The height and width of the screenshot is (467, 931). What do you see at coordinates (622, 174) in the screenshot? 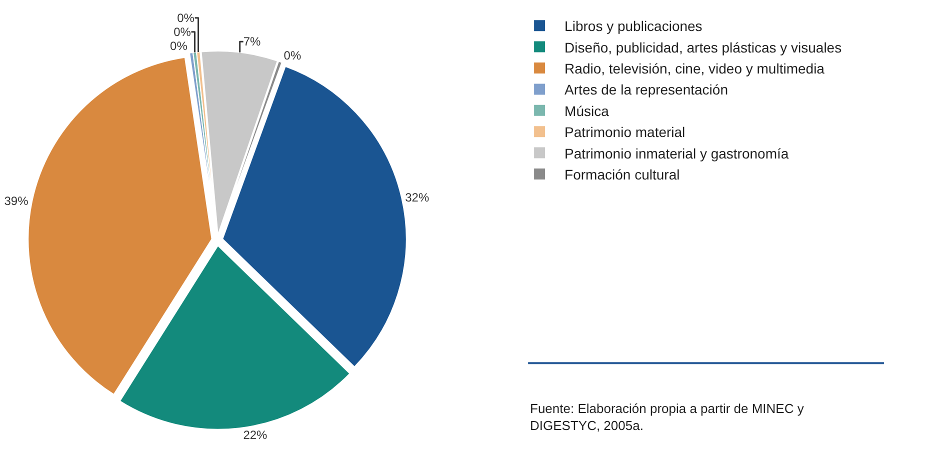
I see `legend-label: Formación cultural` at bounding box center [622, 174].